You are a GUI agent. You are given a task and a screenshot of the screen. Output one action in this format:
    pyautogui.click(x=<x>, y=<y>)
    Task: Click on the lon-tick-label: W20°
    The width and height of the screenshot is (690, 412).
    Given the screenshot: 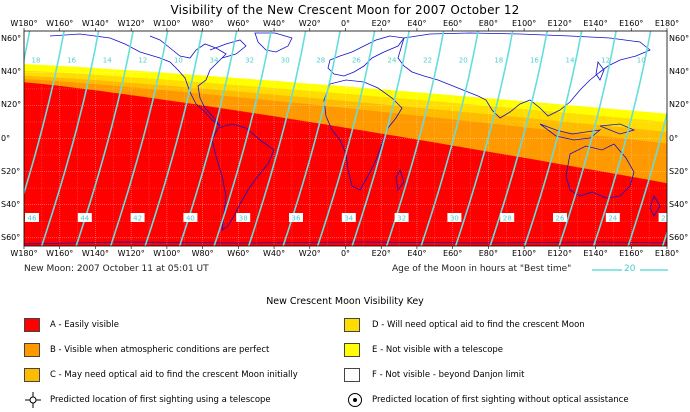 What is the action you would take?
    pyautogui.click(x=309, y=253)
    